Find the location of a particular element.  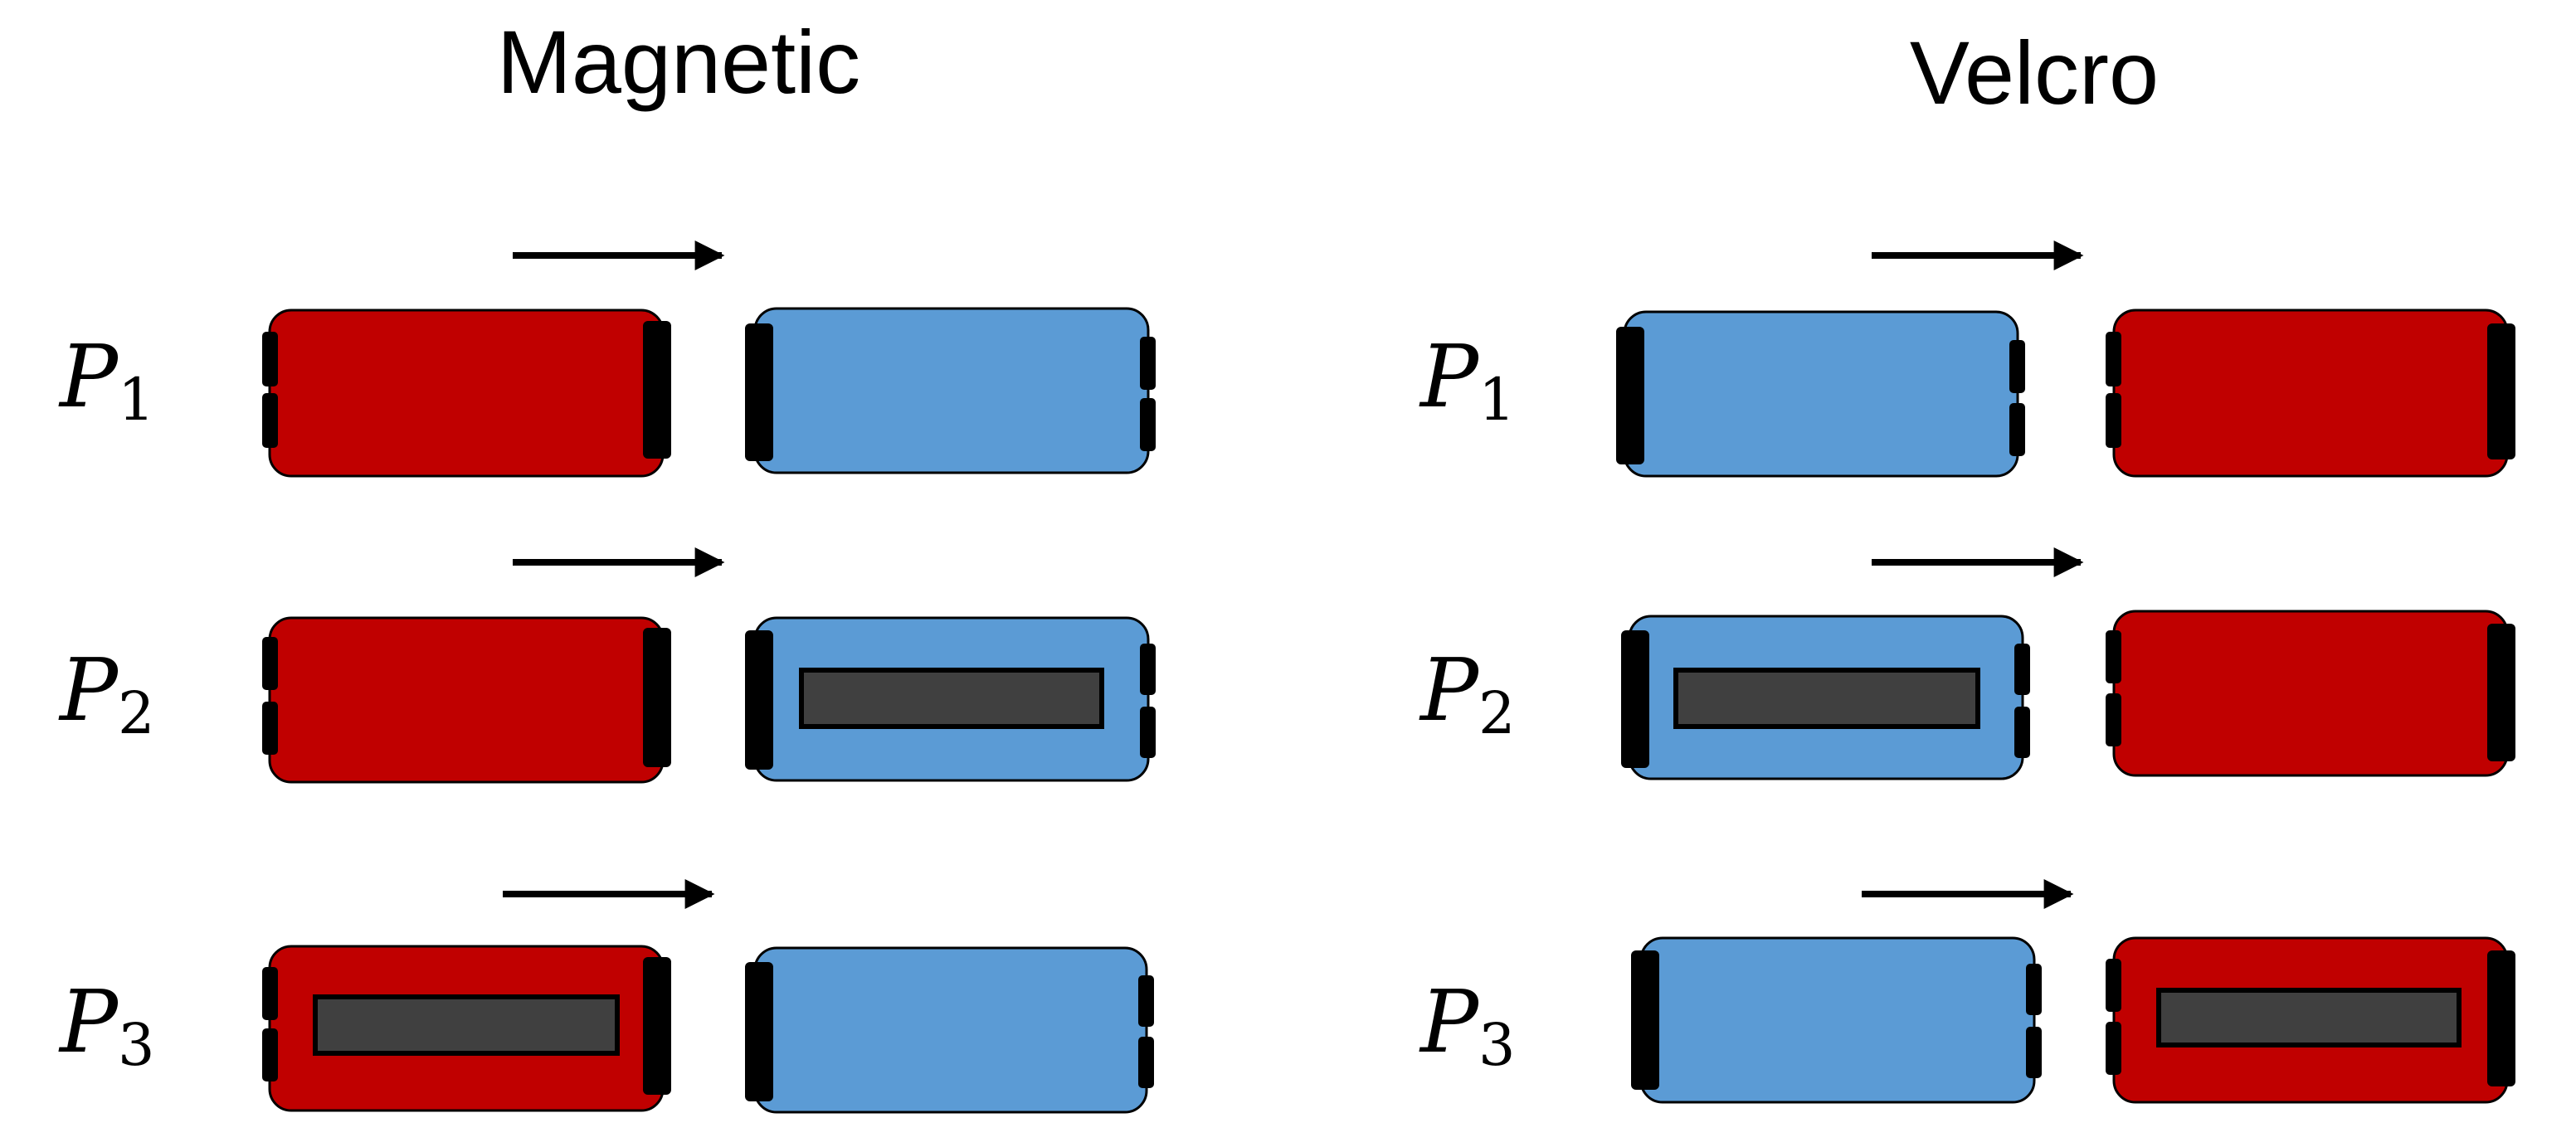

row-label-p1-right: P1 is located at coordinates (1467, 380).